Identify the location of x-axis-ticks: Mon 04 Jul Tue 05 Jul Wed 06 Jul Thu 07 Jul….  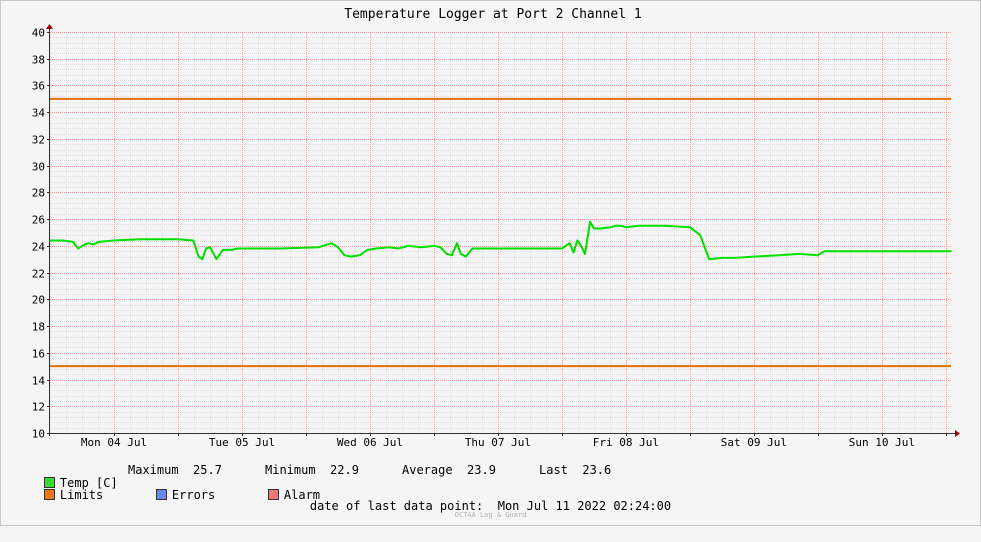
(498, 442).